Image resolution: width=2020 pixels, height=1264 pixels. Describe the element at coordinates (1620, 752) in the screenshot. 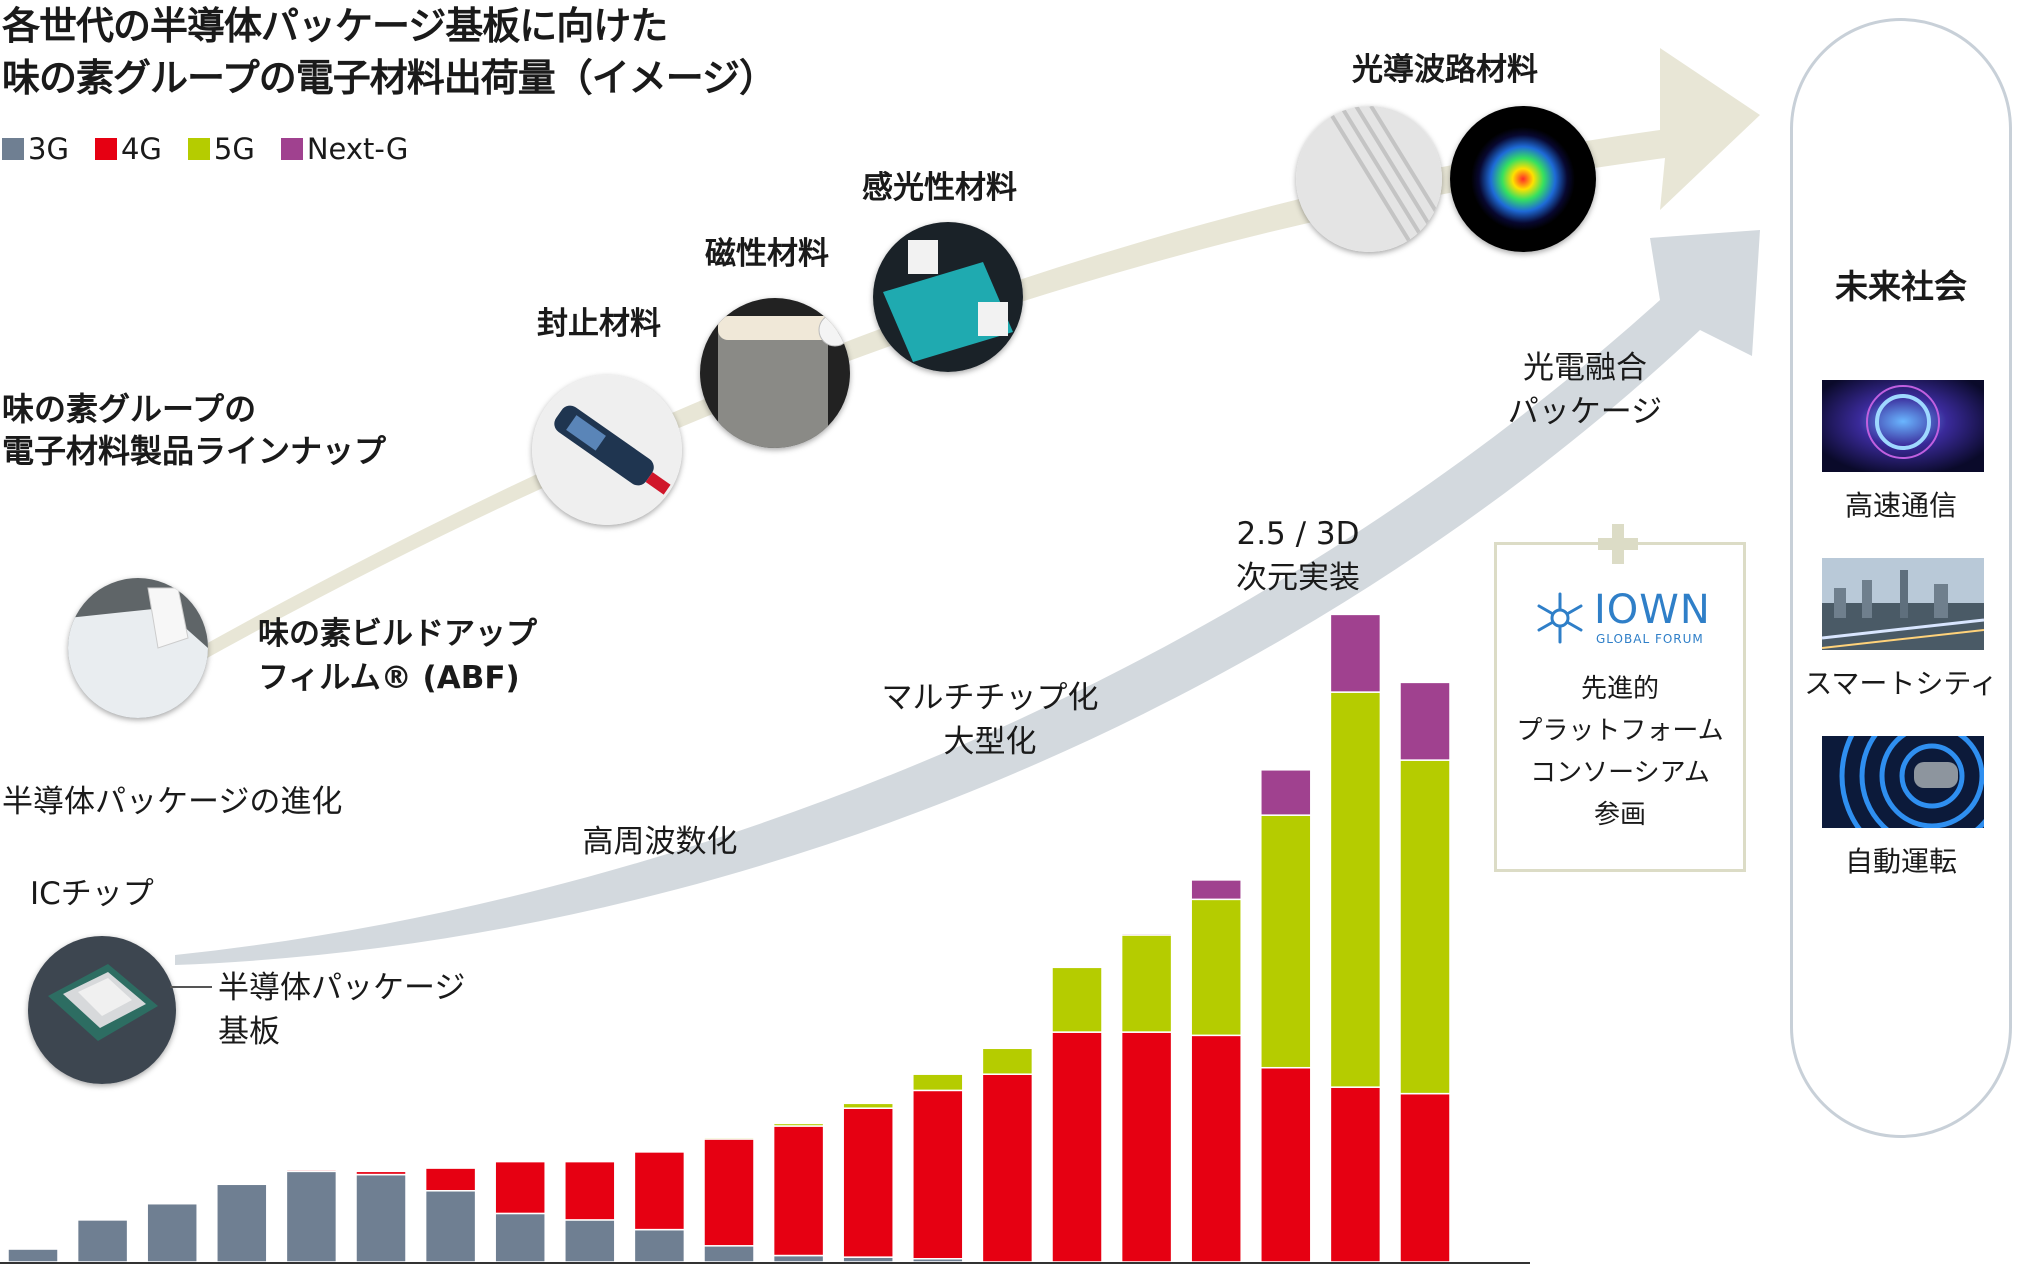

I see `iown-description: 先進的 プラットフォーム コンソーシアム 参画` at that location.